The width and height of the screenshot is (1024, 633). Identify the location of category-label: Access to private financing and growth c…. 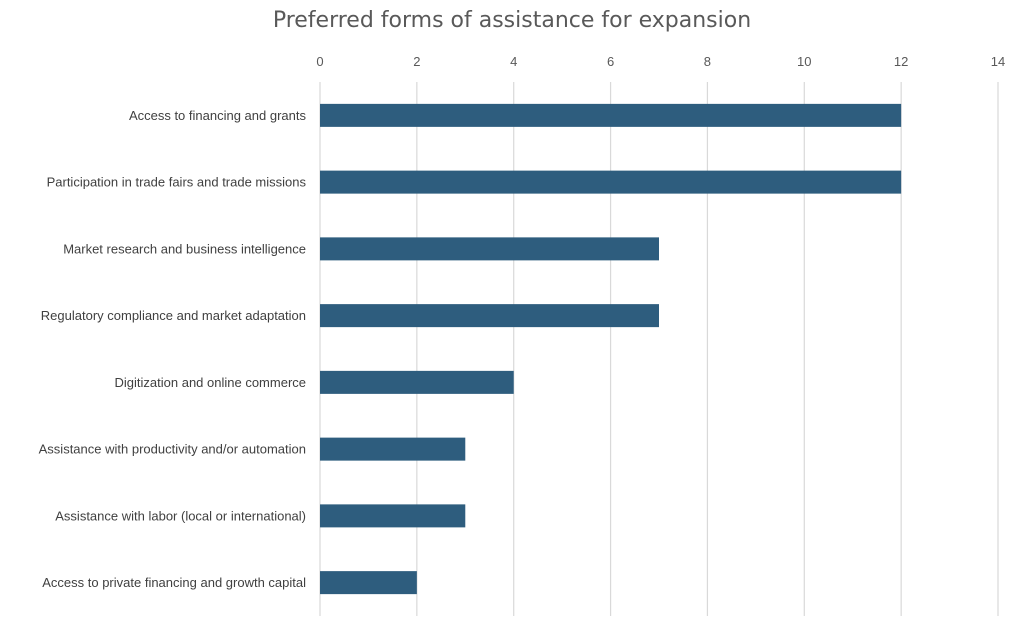
(174, 582).